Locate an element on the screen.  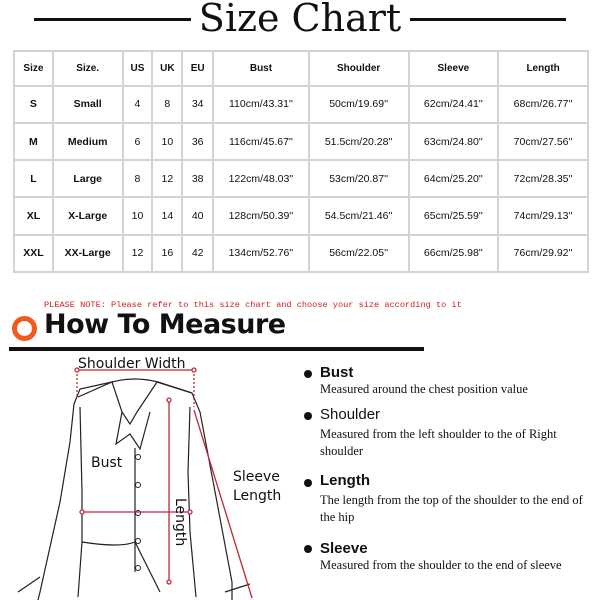
length-label: Length is located at coordinates (180, 522).